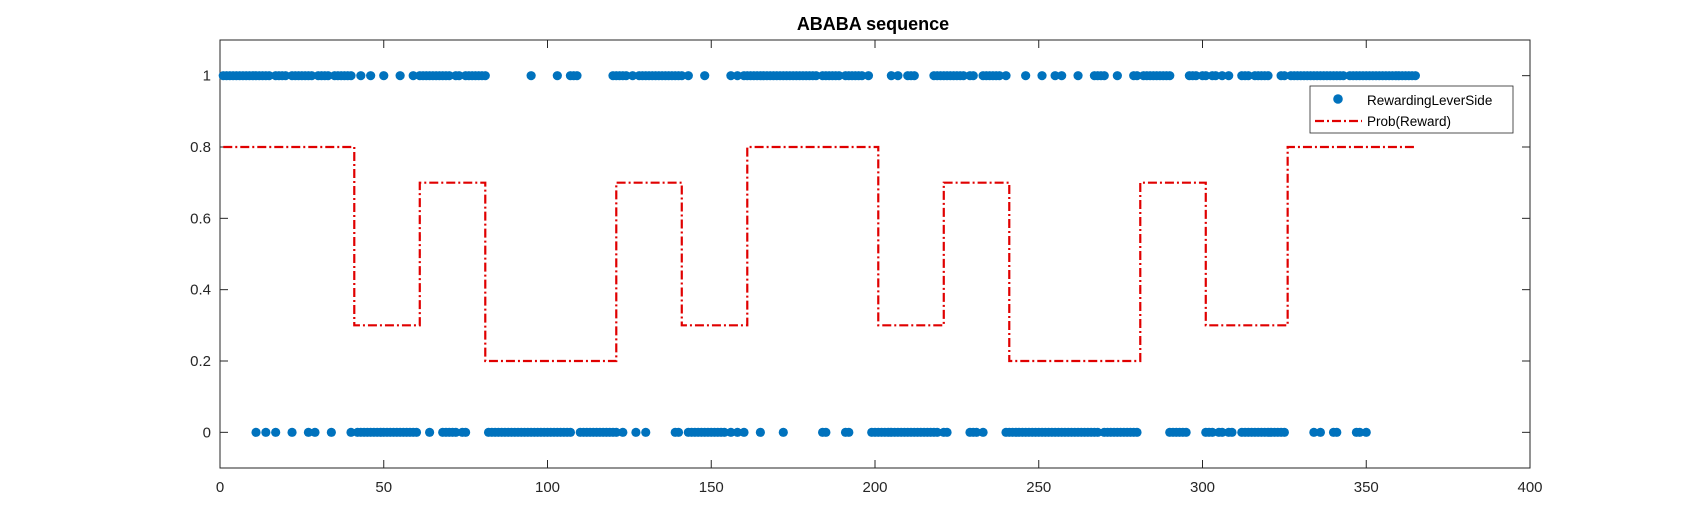 The width and height of the screenshot is (1684, 525). I want to click on x-tick-label: 100, so click(547, 487).